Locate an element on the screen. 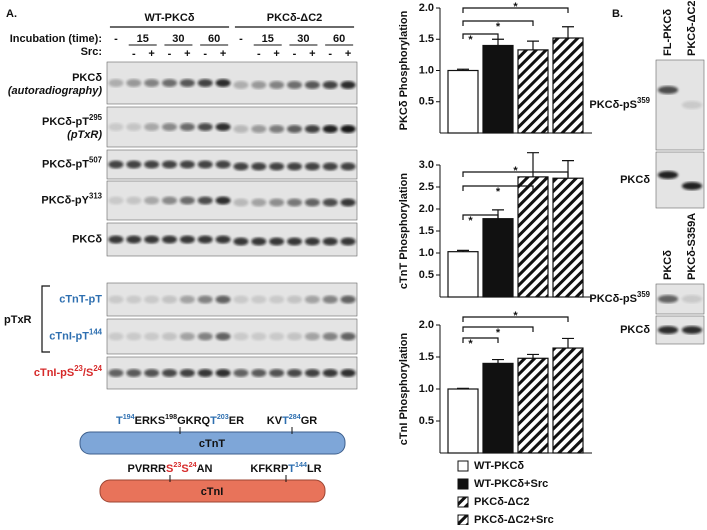 Image resolution: width=707 pixels, height=530 pixels. superscript: 23 is located at coordinates (78, 368).